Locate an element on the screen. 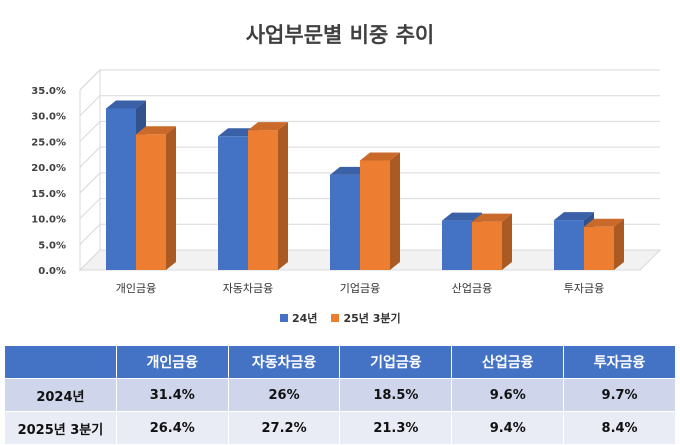 The image size is (680, 445). table-row: 2025년 3분기 26.4% 27.2% 21.3% 9.4% 8.4% is located at coordinates (340, 428).